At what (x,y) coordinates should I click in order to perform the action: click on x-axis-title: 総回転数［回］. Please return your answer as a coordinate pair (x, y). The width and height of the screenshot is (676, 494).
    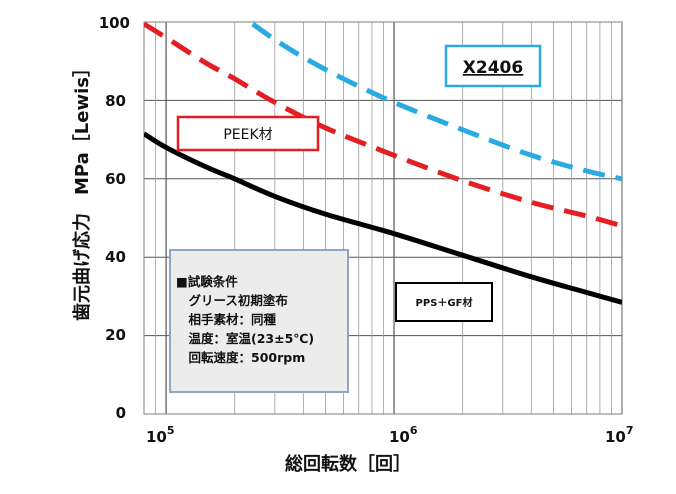
    Looking at the image, I should click on (348, 464).